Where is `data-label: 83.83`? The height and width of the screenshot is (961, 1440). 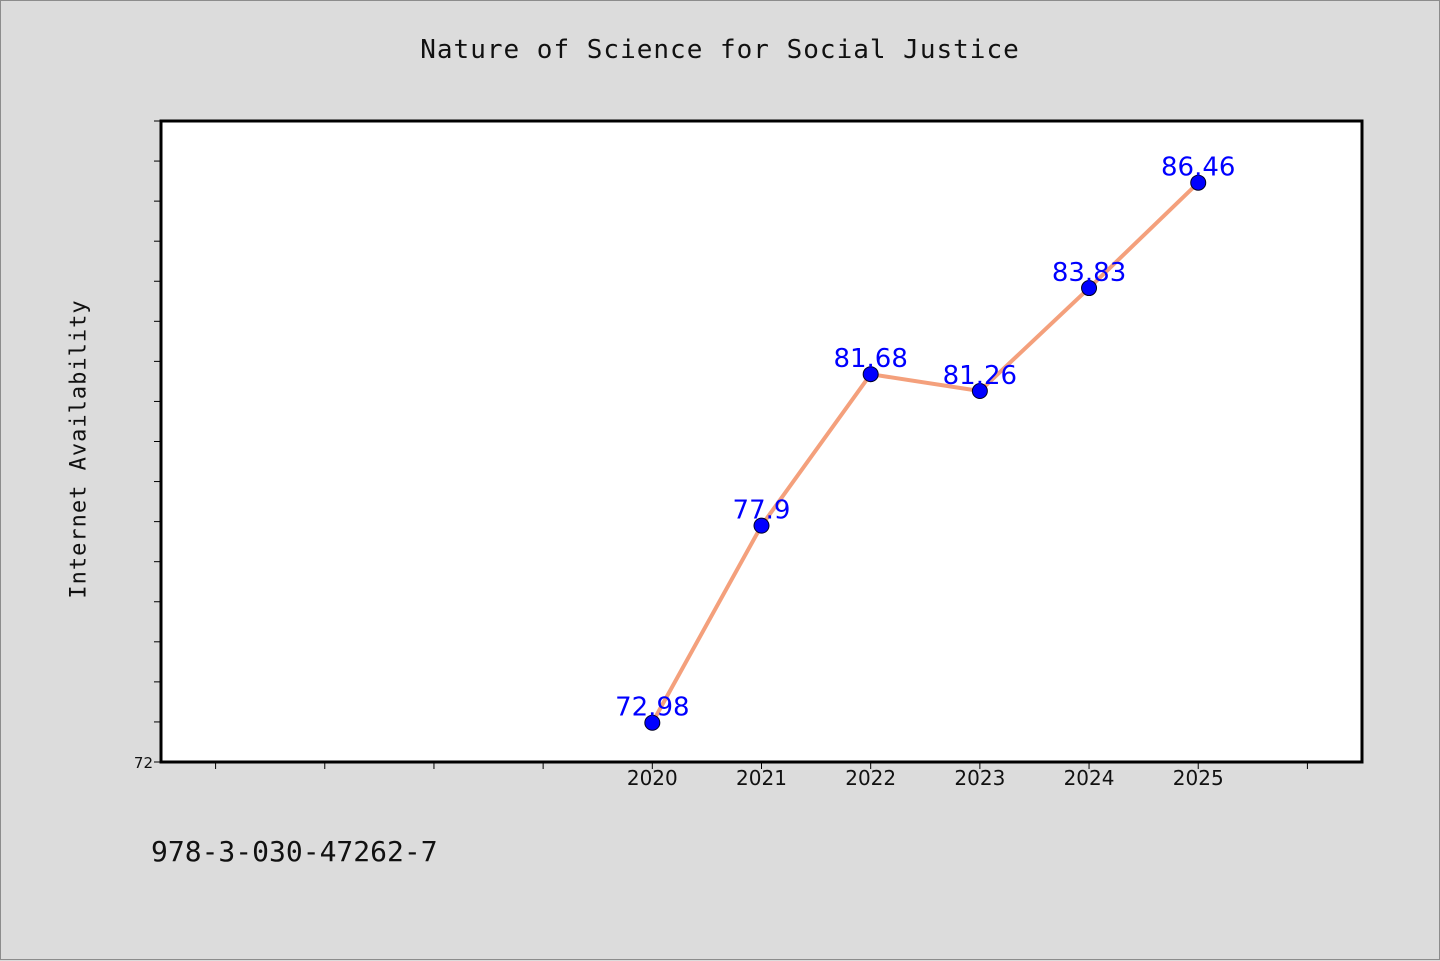
data-label: 83.83 is located at coordinates (1089, 273).